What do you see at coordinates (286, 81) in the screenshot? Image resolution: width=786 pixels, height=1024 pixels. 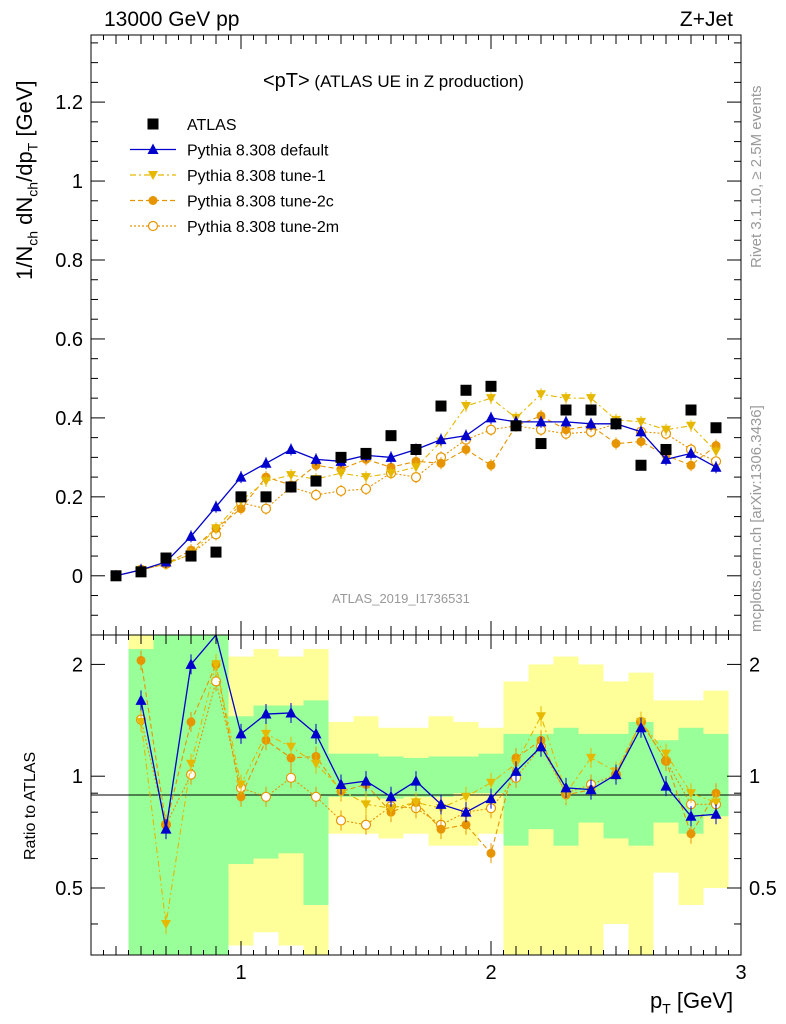 I see `plot-title-prefix: <pT>` at bounding box center [286, 81].